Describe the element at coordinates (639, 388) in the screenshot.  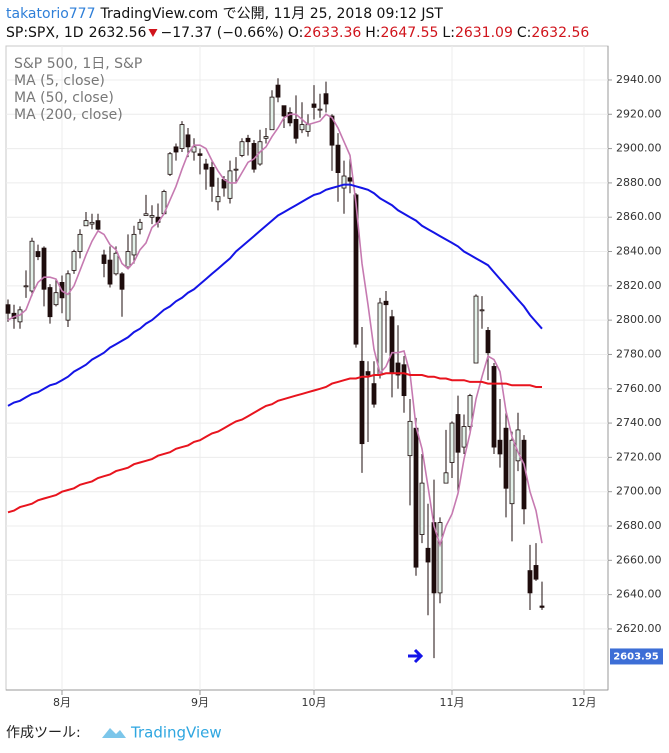
I see `y-tick-label: 2760.00` at that location.